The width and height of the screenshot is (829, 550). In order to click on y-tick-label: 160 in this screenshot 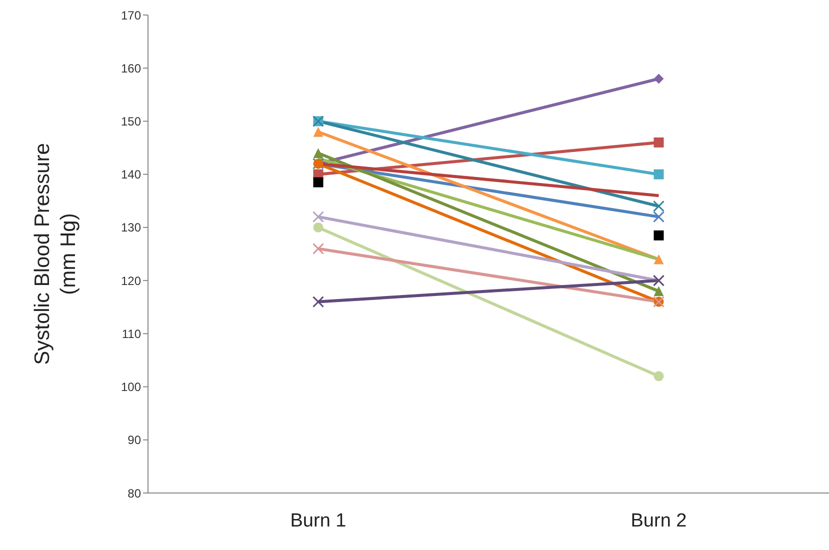, I will do `click(131, 68)`.